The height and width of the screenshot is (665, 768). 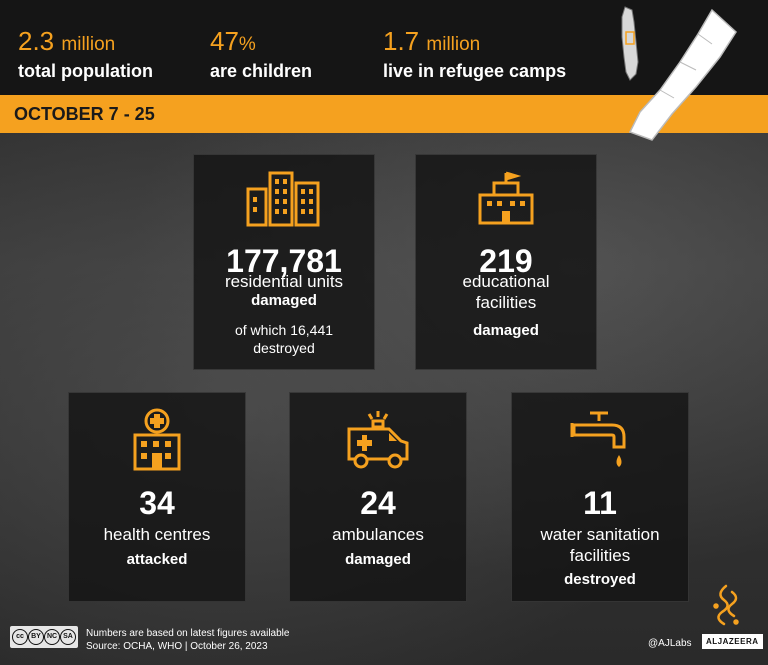 I want to click on gaza-map-icon, so click(x=679, y=73).